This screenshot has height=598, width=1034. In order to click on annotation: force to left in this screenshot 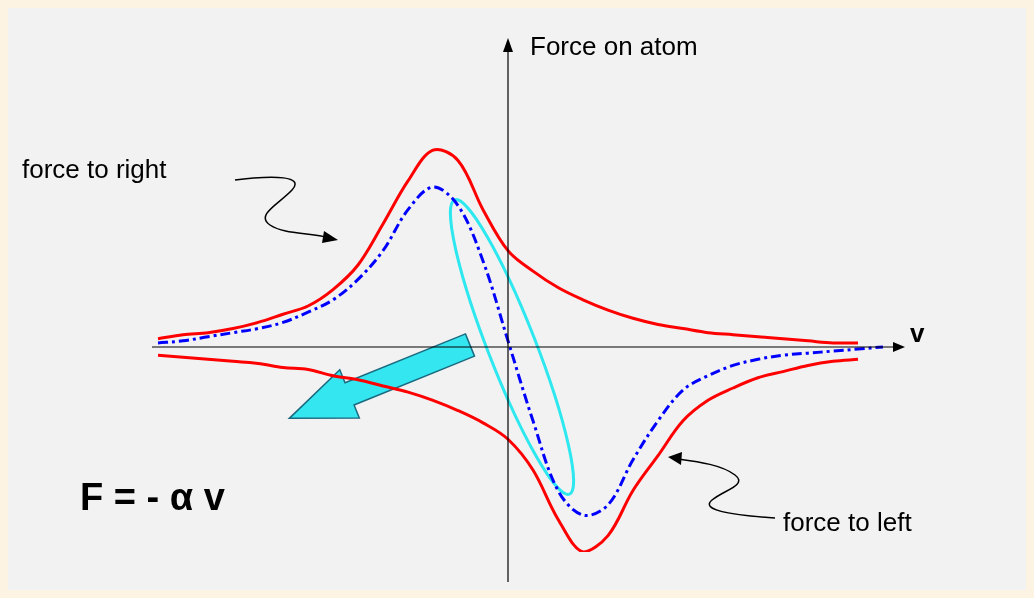, I will do `click(847, 522)`.